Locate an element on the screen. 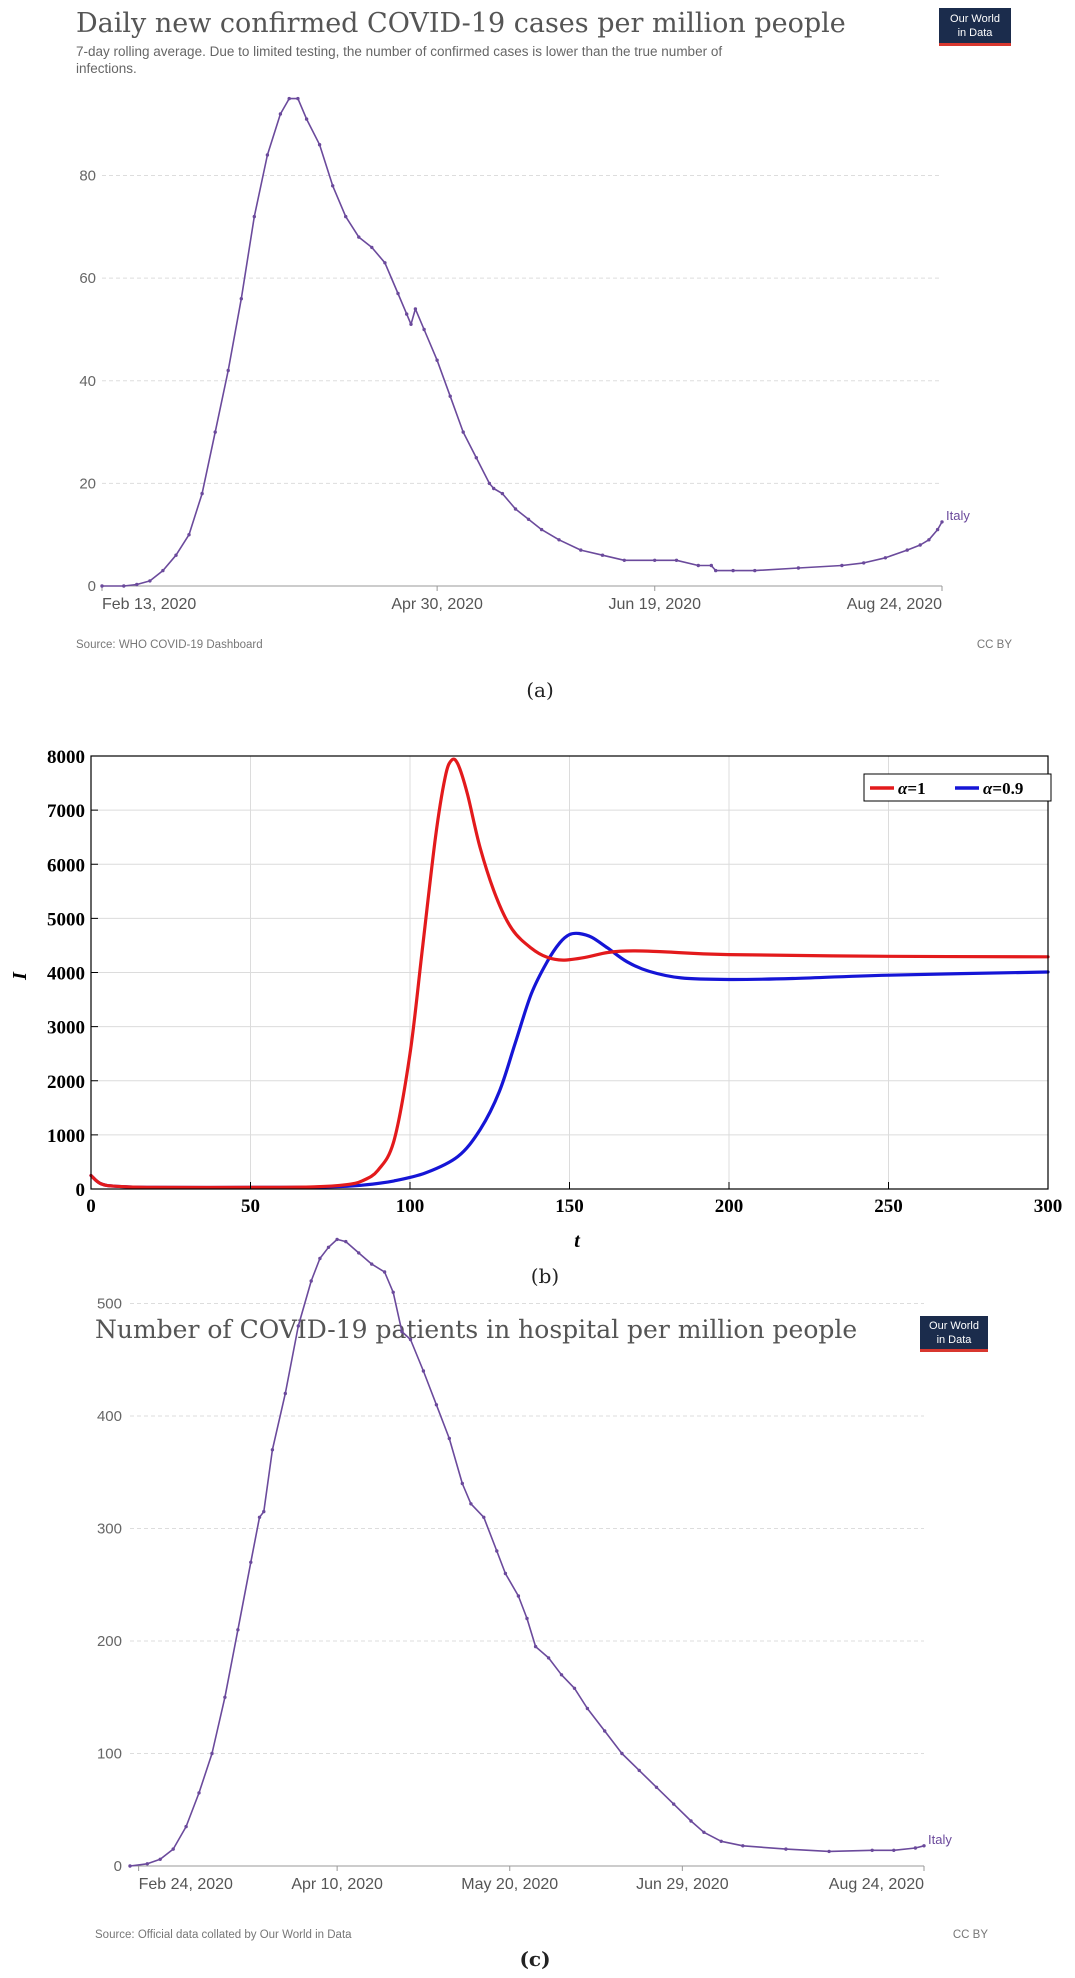  chart-b-legend-symbol-2: α is located at coordinates (988, 788).